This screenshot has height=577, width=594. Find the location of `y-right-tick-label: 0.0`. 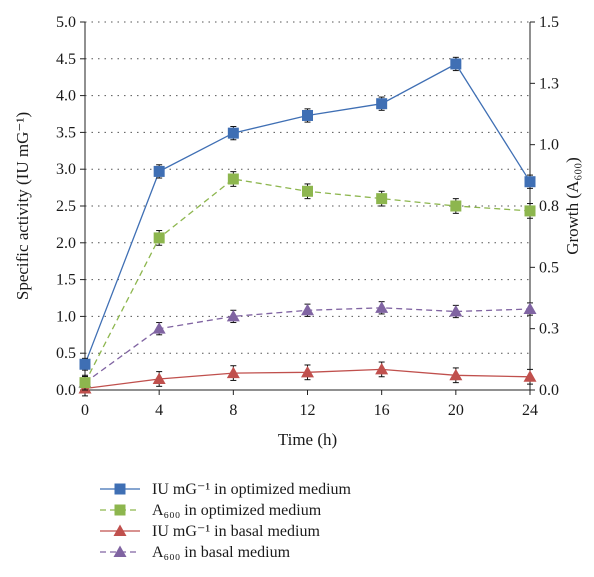

y-right-tick-label: 0.0 is located at coordinates (549, 390).